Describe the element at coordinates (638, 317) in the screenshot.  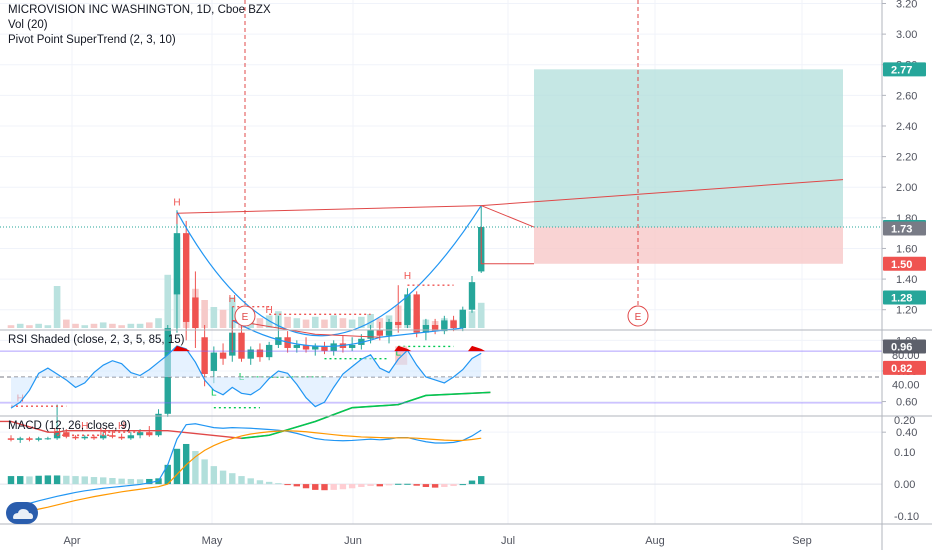
I see `earnings-marker-label: E` at that location.